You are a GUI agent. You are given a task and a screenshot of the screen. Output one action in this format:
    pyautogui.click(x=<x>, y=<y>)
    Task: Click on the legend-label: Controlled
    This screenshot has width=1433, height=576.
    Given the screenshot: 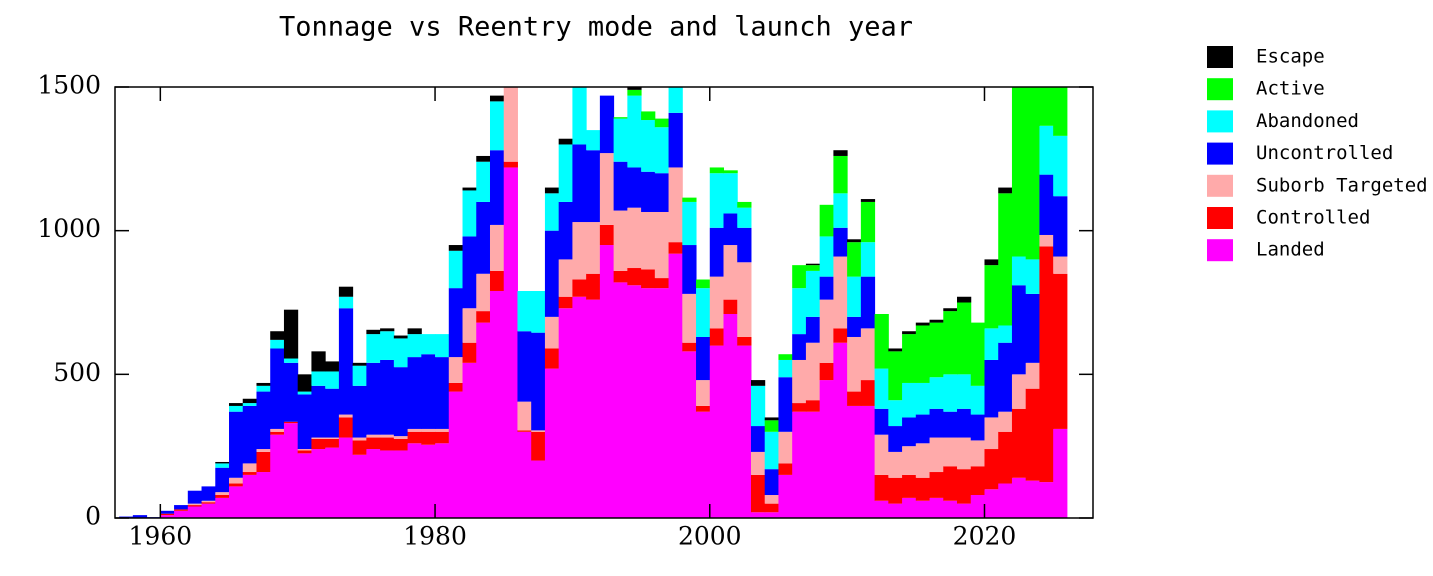 What is the action you would take?
    pyautogui.click(x=1313, y=218)
    